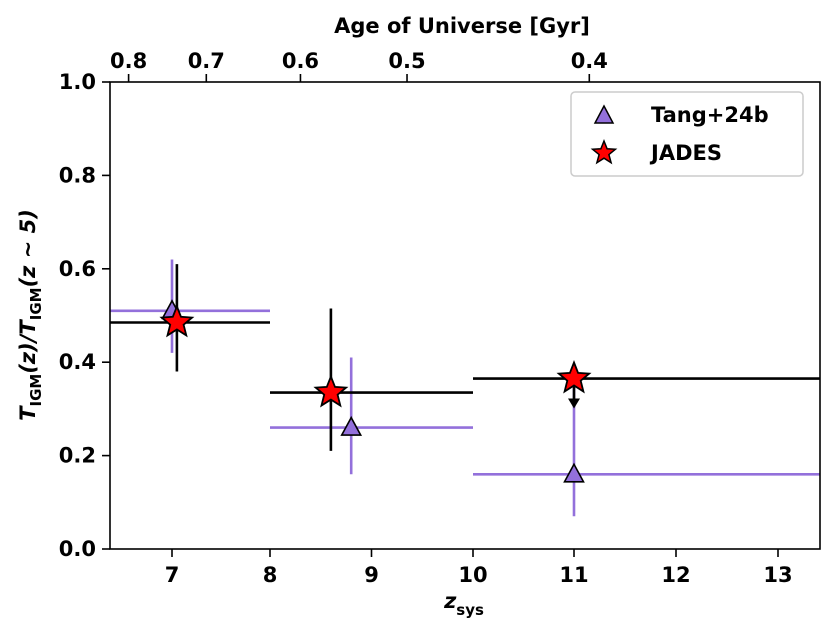 This screenshot has height=637, width=831. I want to click on x-axis-ticks: 7 8 9 10 11 12 13, so click(479, 568).